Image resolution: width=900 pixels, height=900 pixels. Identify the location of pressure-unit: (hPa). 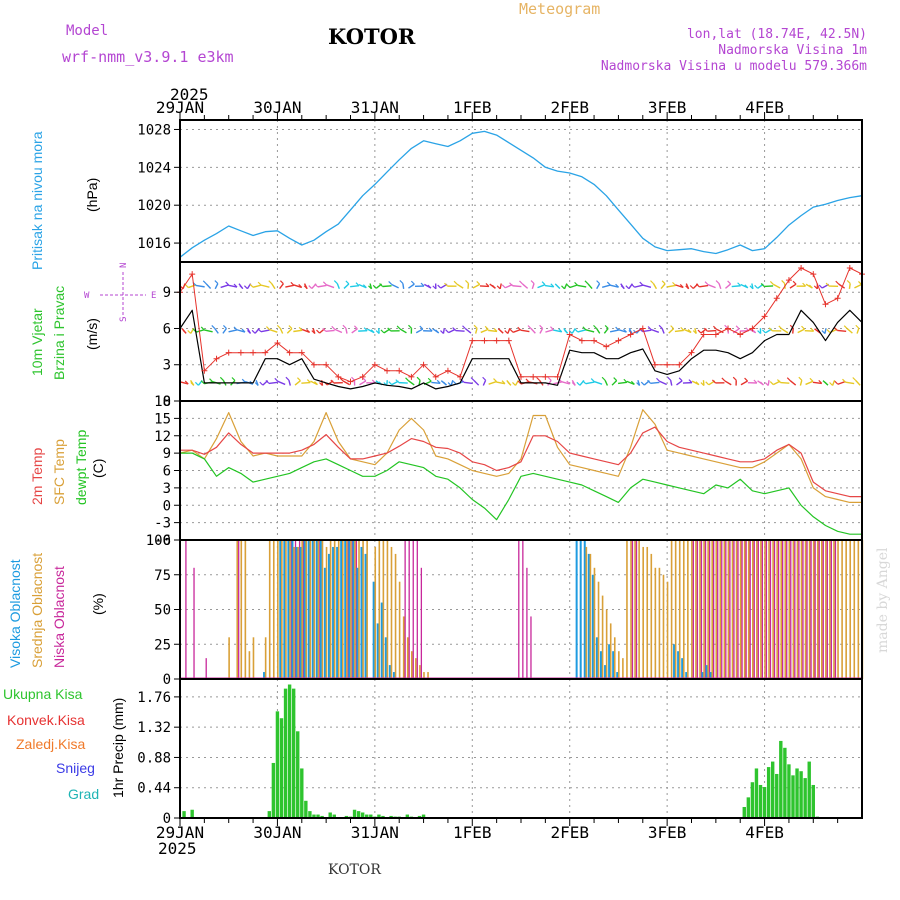
(92, 195).